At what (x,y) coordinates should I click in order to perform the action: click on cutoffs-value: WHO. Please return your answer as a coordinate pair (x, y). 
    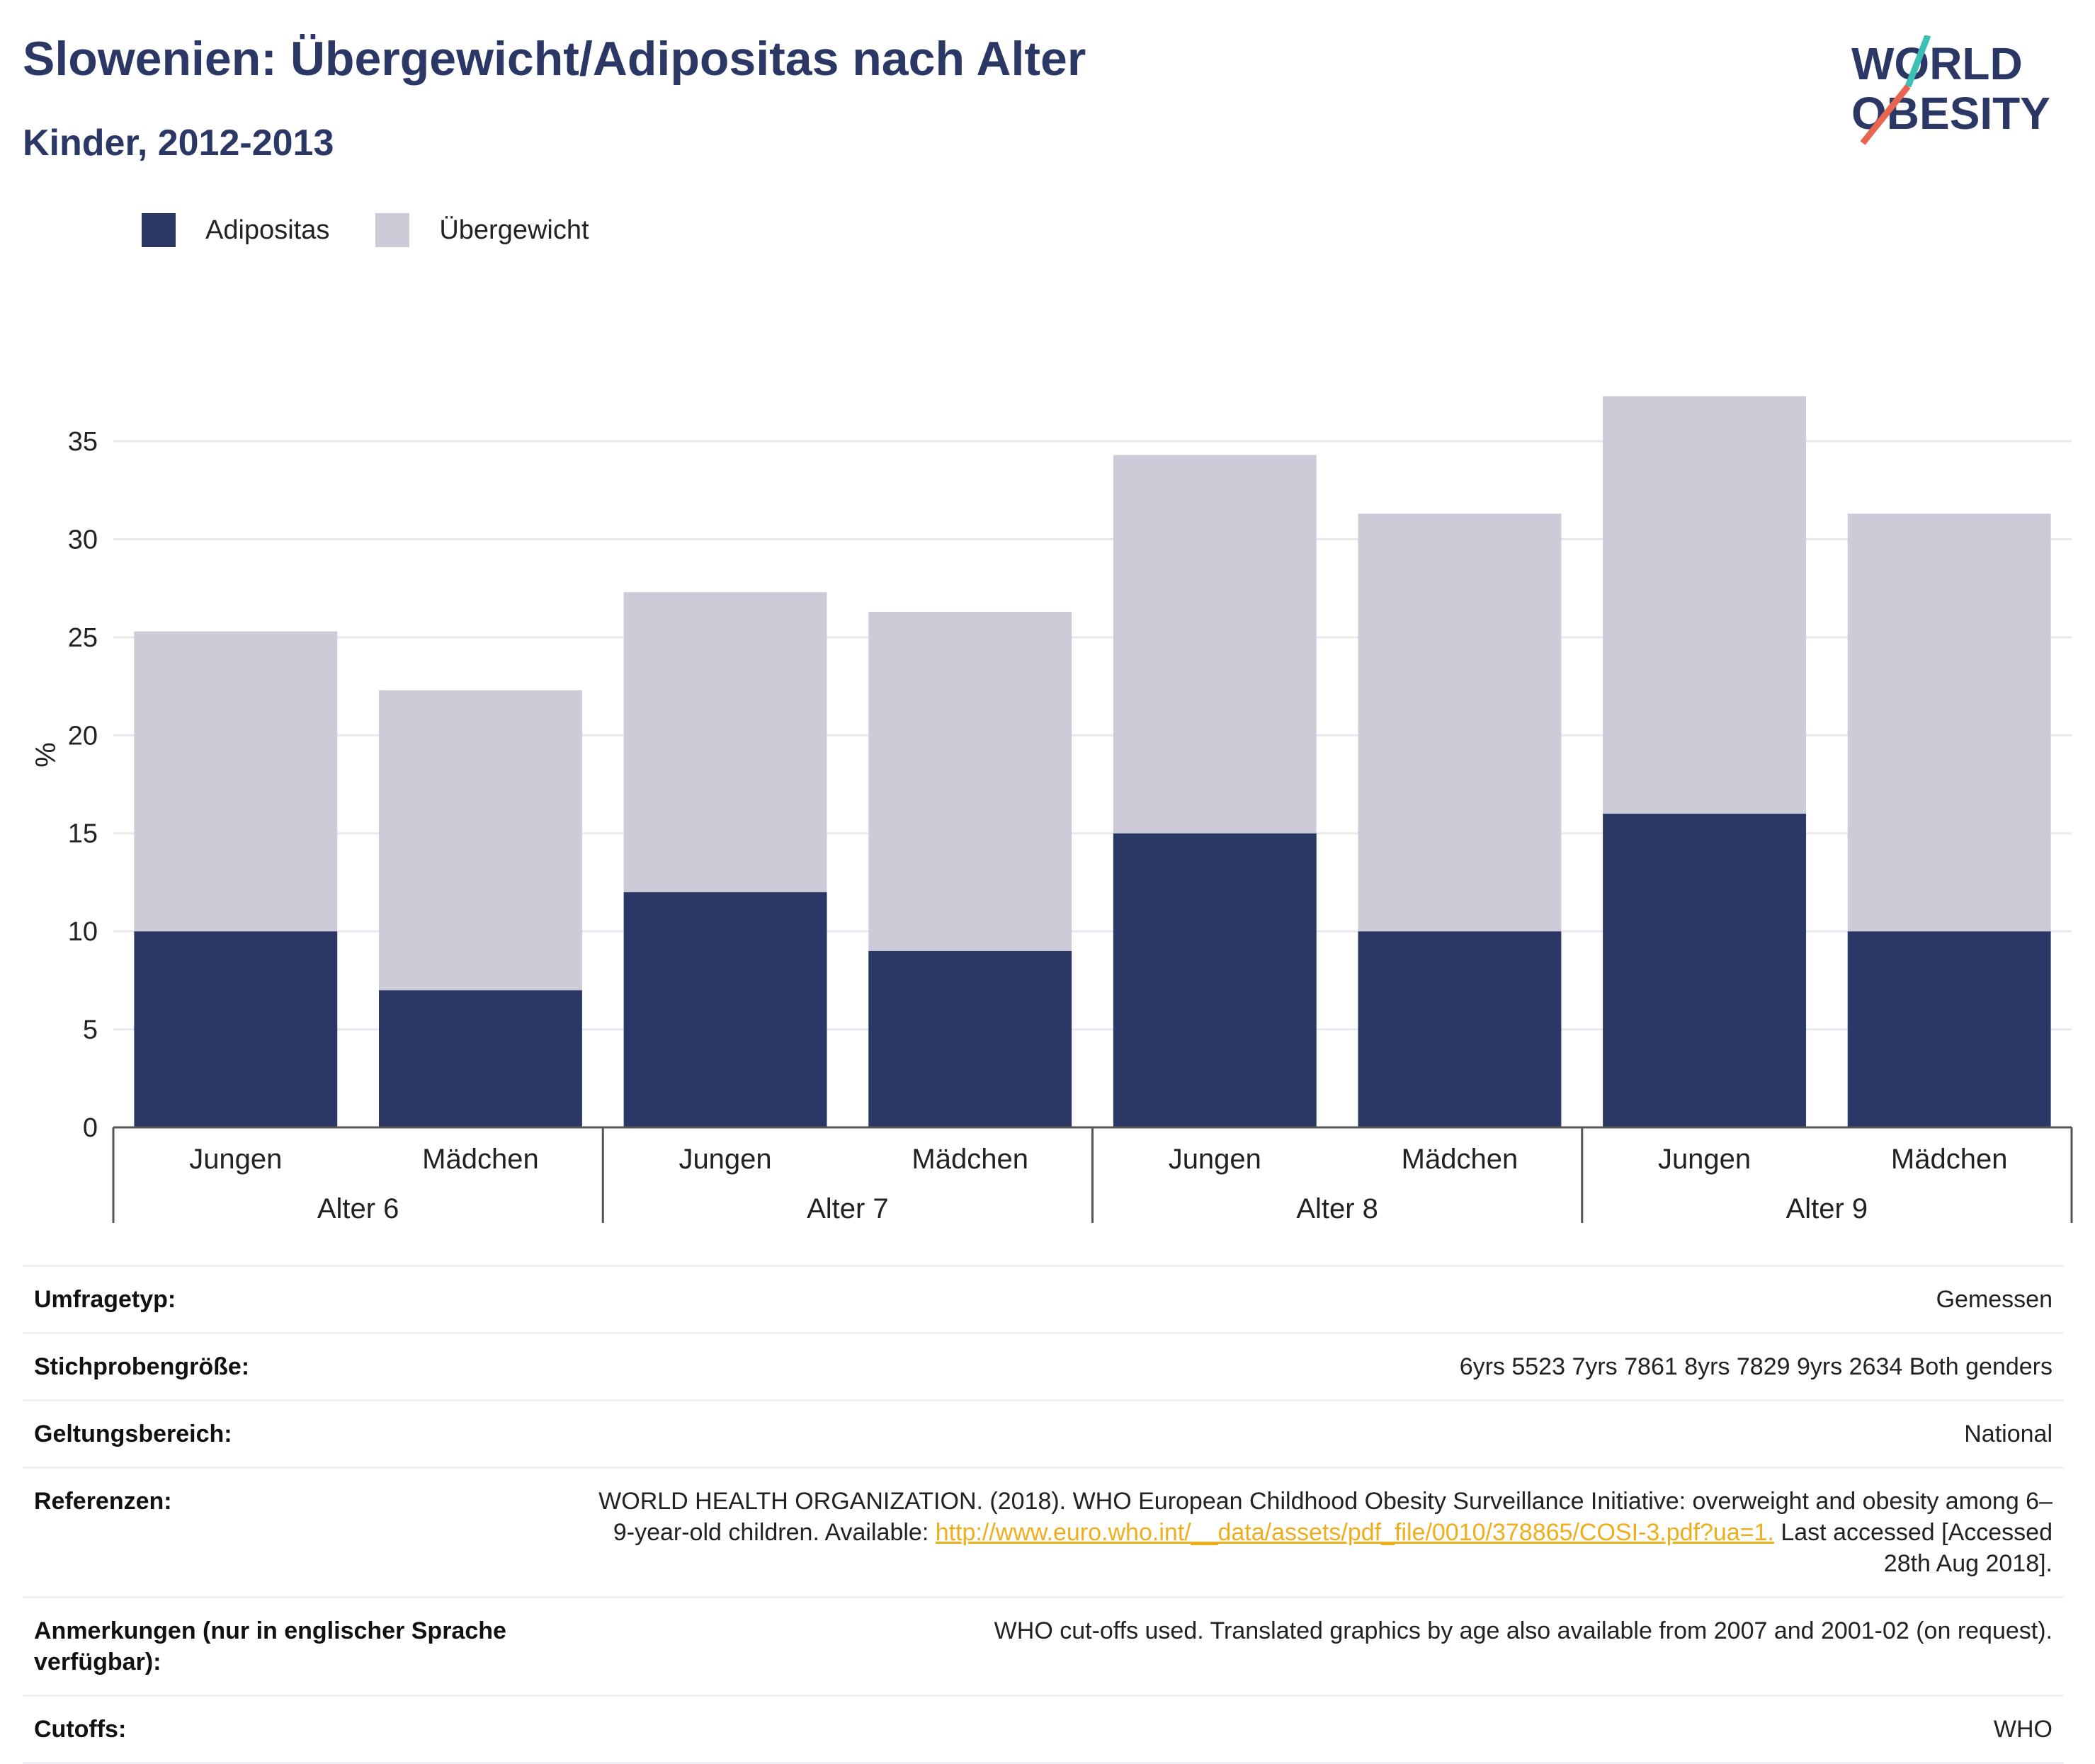
    Looking at the image, I should click on (2023, 1730).